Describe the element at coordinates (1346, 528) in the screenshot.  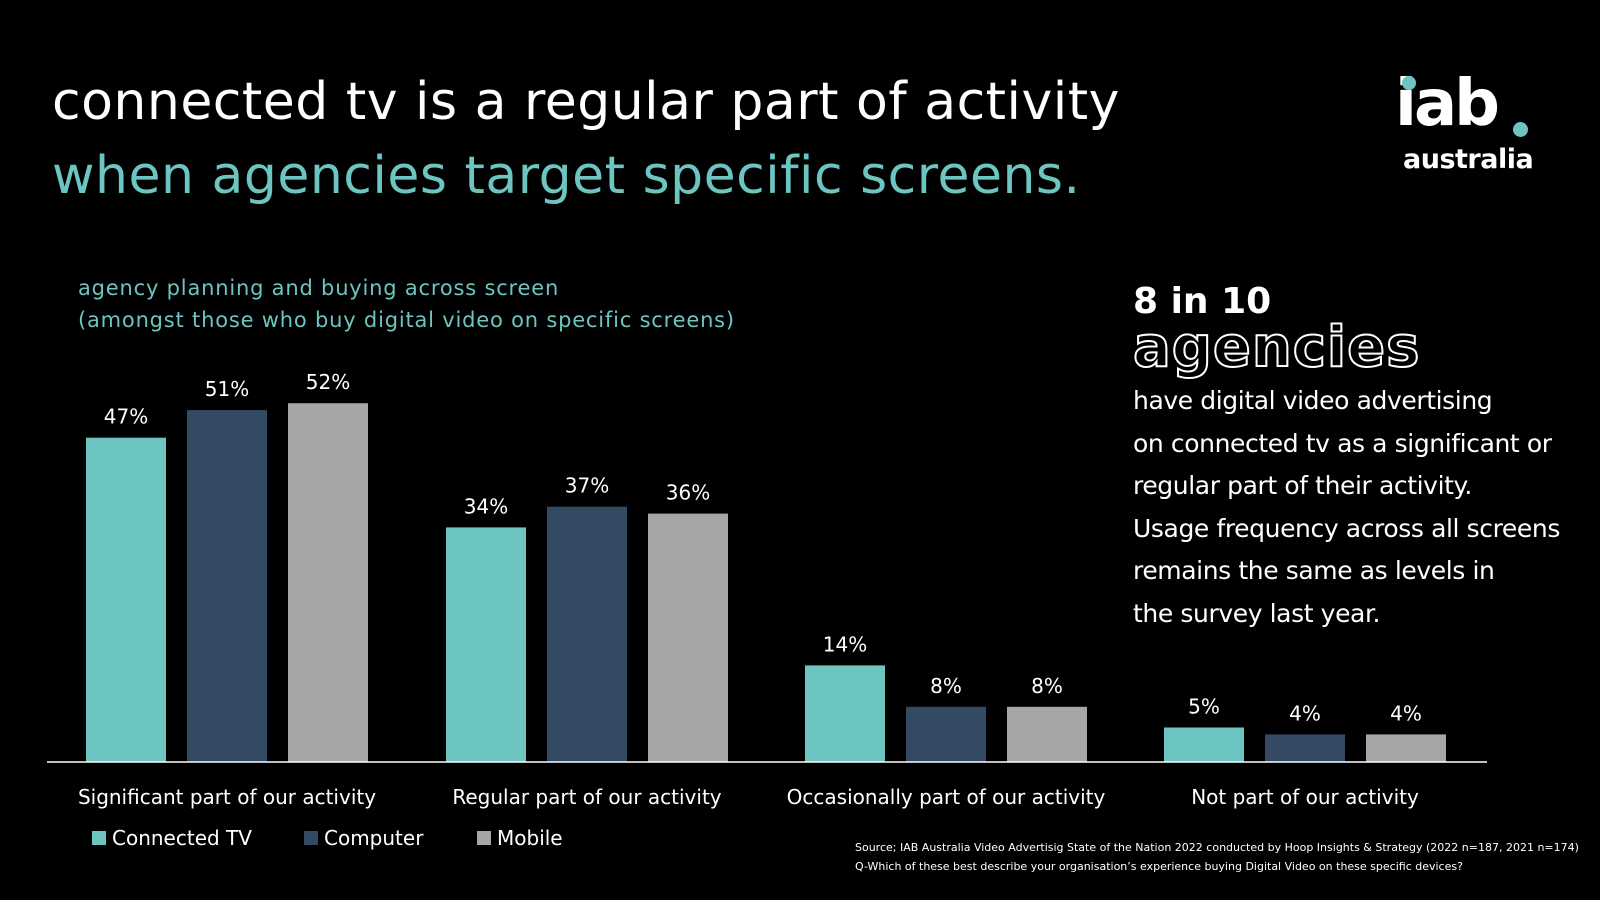
I see `callout-line: Usage frequency across all screens` at that location.